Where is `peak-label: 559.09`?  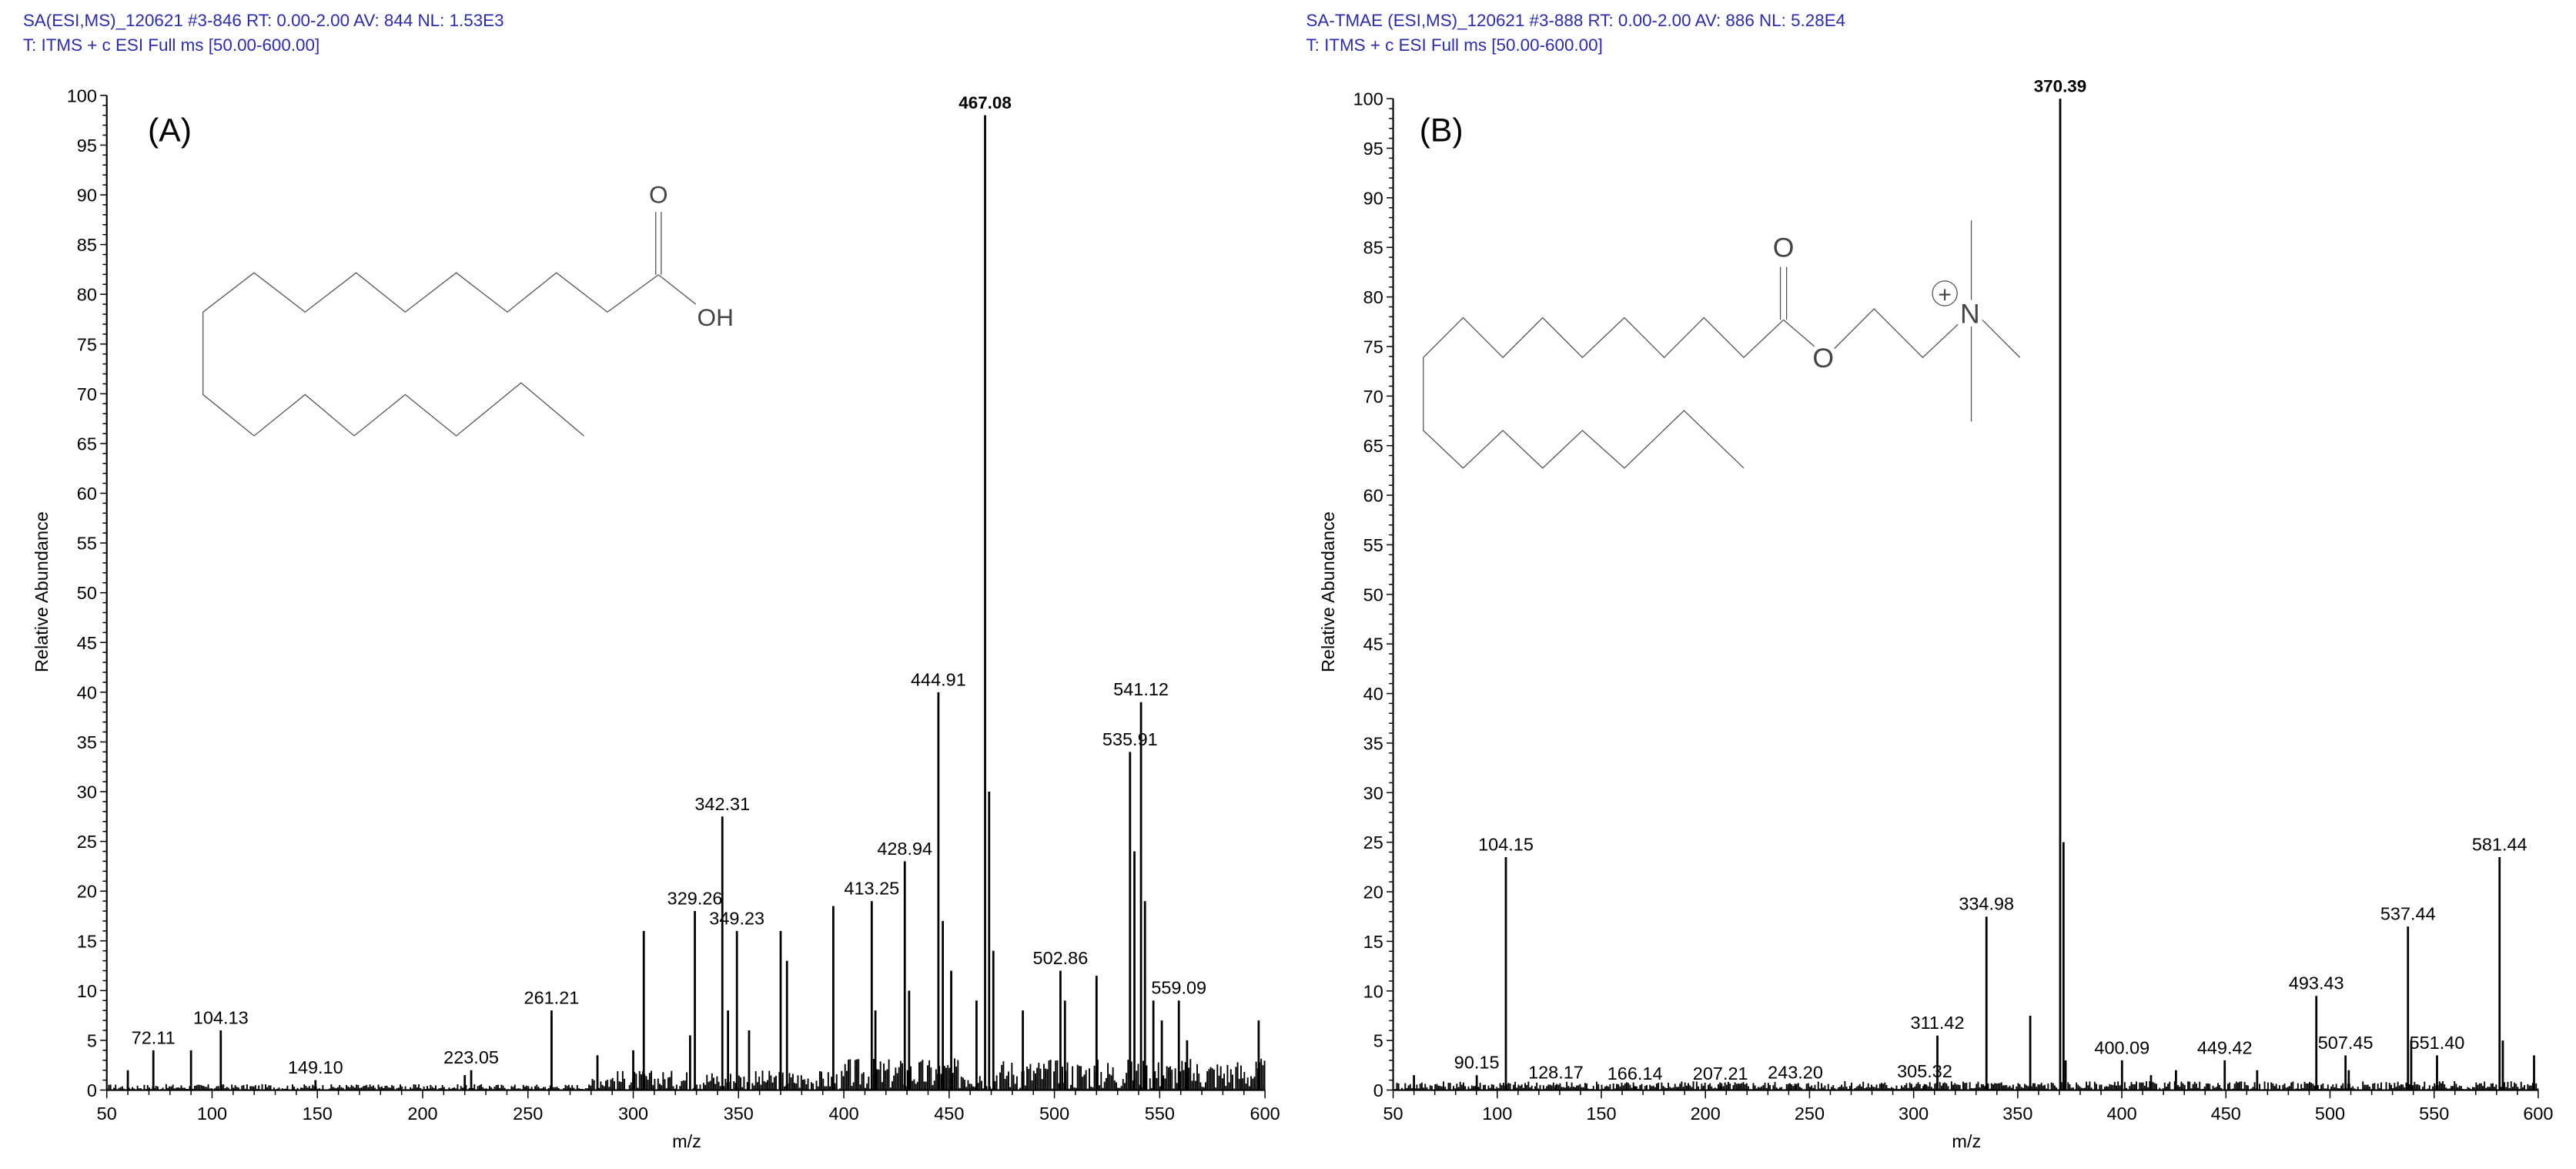
peak-label: 559.09 is located at coordinates (1178, 988).